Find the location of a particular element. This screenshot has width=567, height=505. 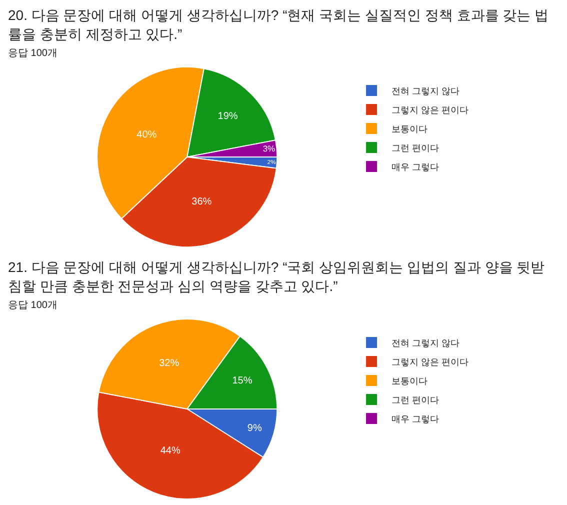

chart-title: 21. 다음 문장에 대해 어떻게 생각하십니까? “국회 상임위원회는 입법의 질과 양을 뒷받침할 만큼 충분한 전문성과 심의 역량을 갖추고 있다.” is located at coordinates (276, 277).